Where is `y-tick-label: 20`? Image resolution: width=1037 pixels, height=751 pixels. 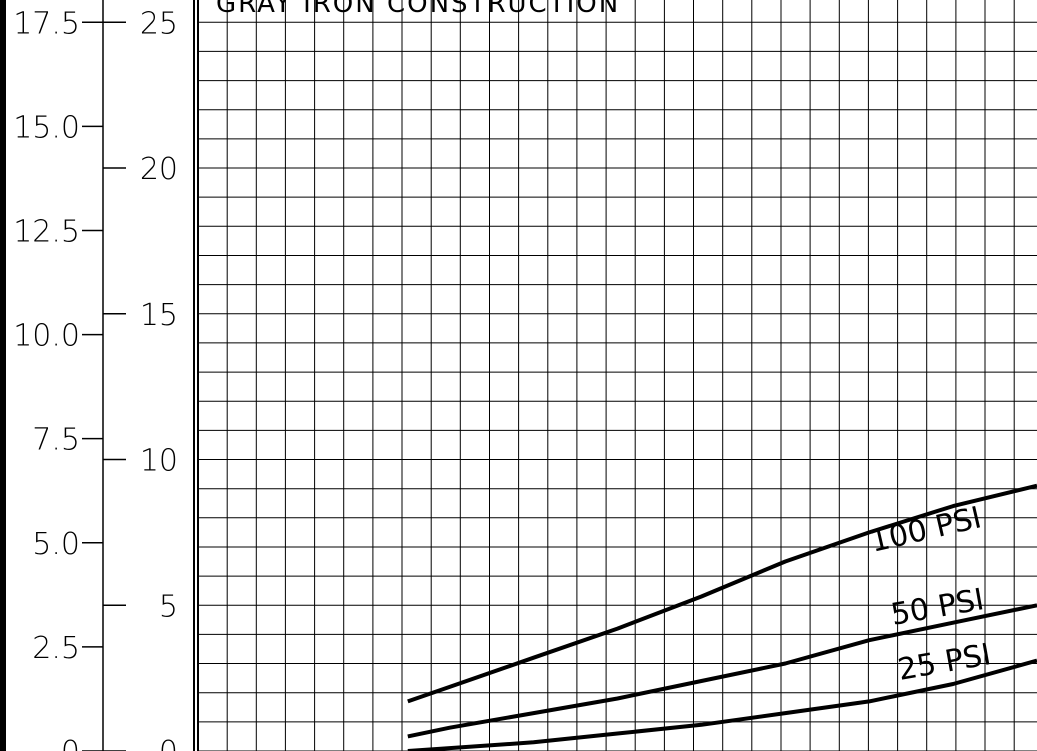 y-tick-label: 20 is located at coordinates (159, 169).